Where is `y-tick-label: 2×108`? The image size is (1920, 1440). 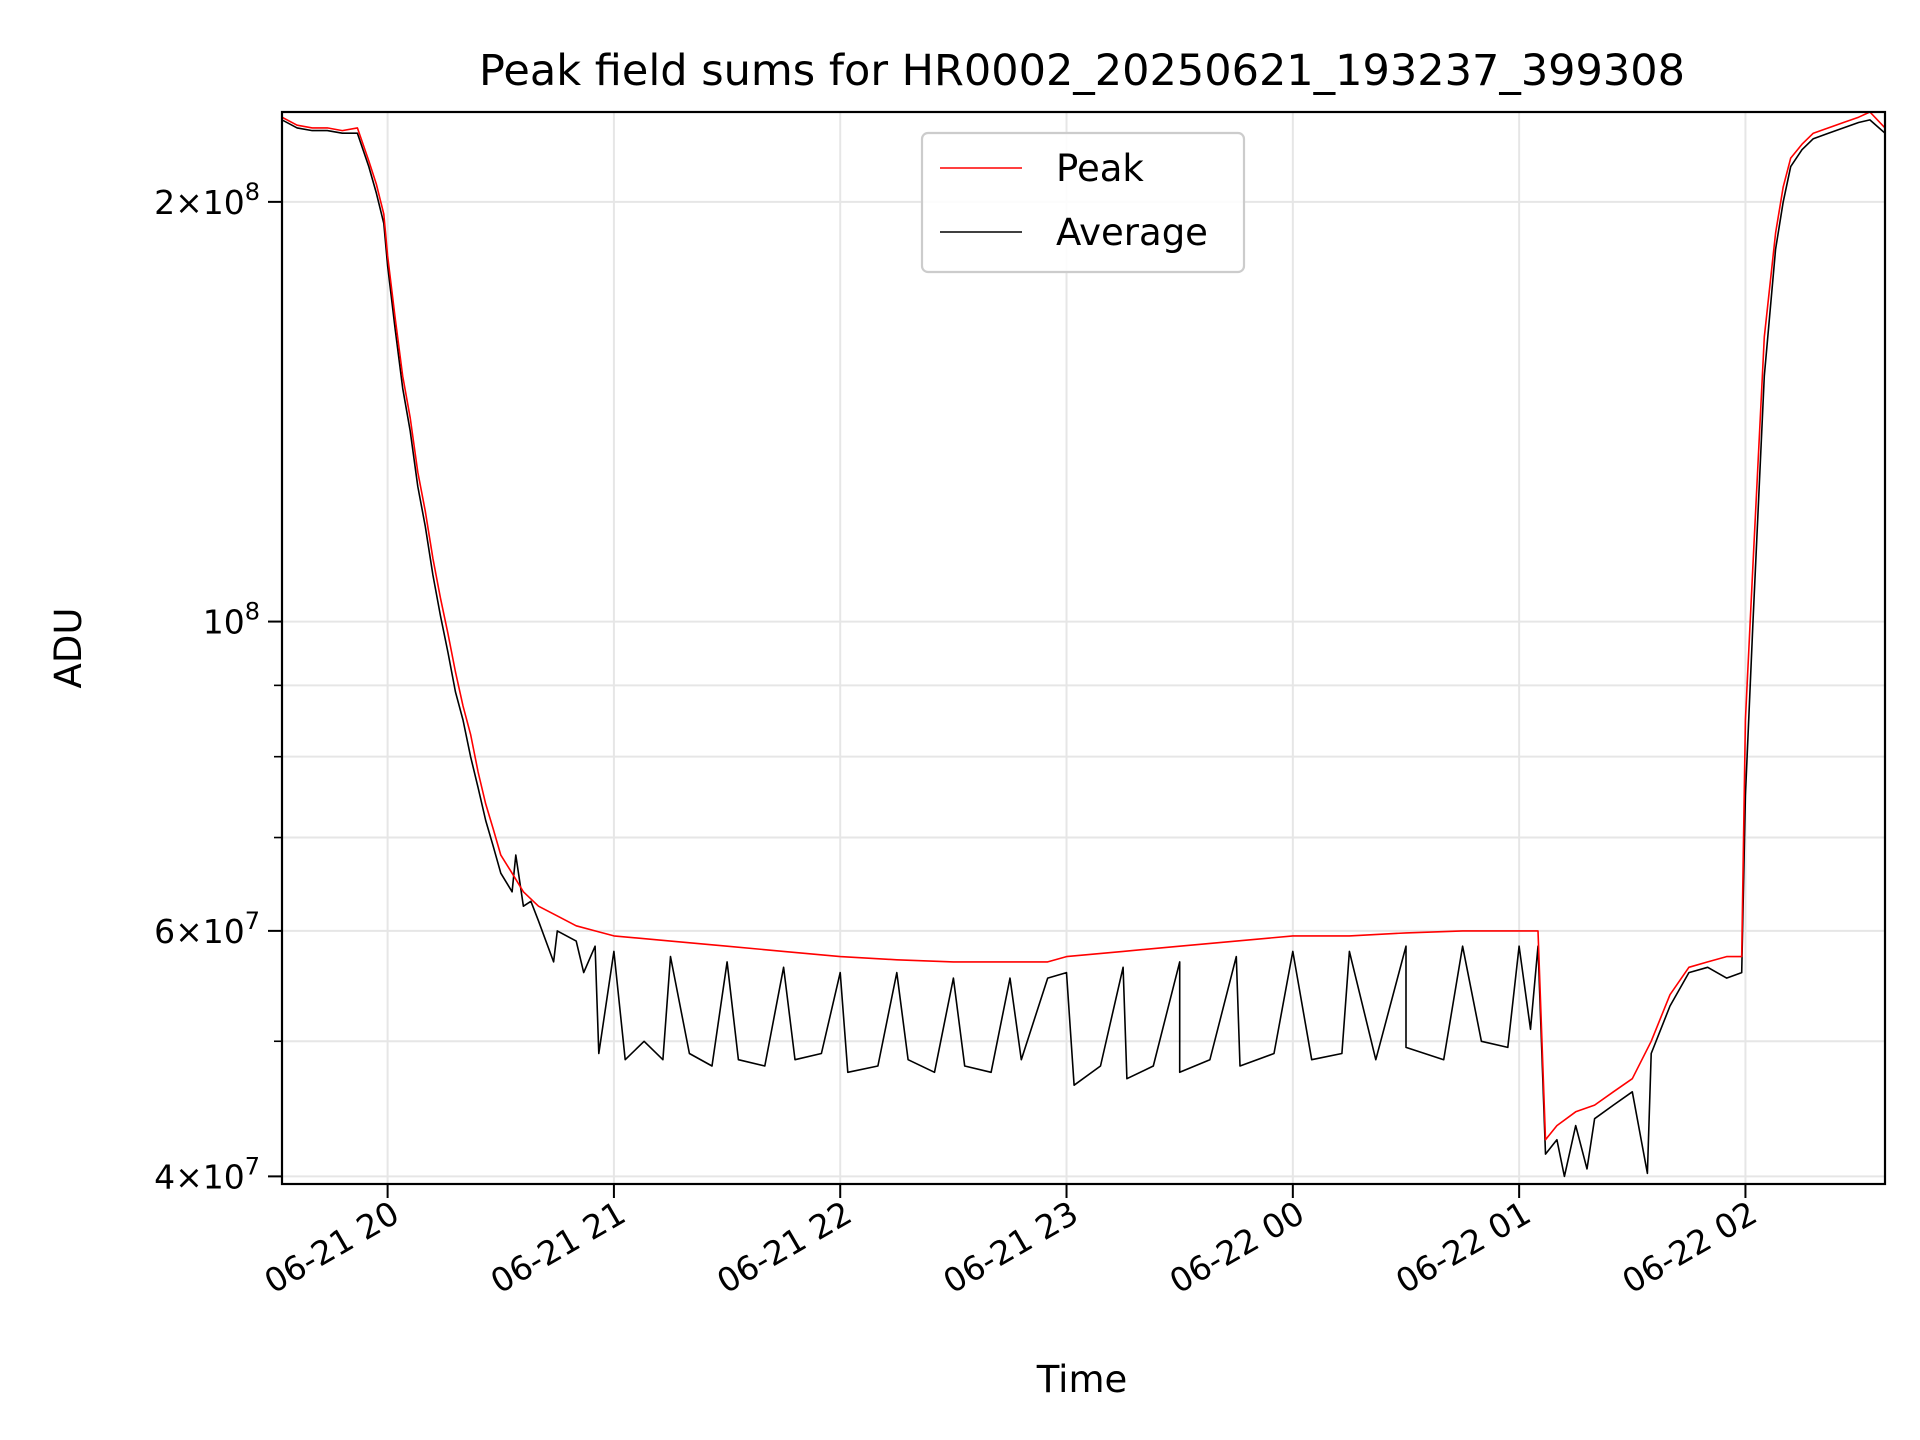
y-tick-label: 2×108 is located at coordinates (207, 200).